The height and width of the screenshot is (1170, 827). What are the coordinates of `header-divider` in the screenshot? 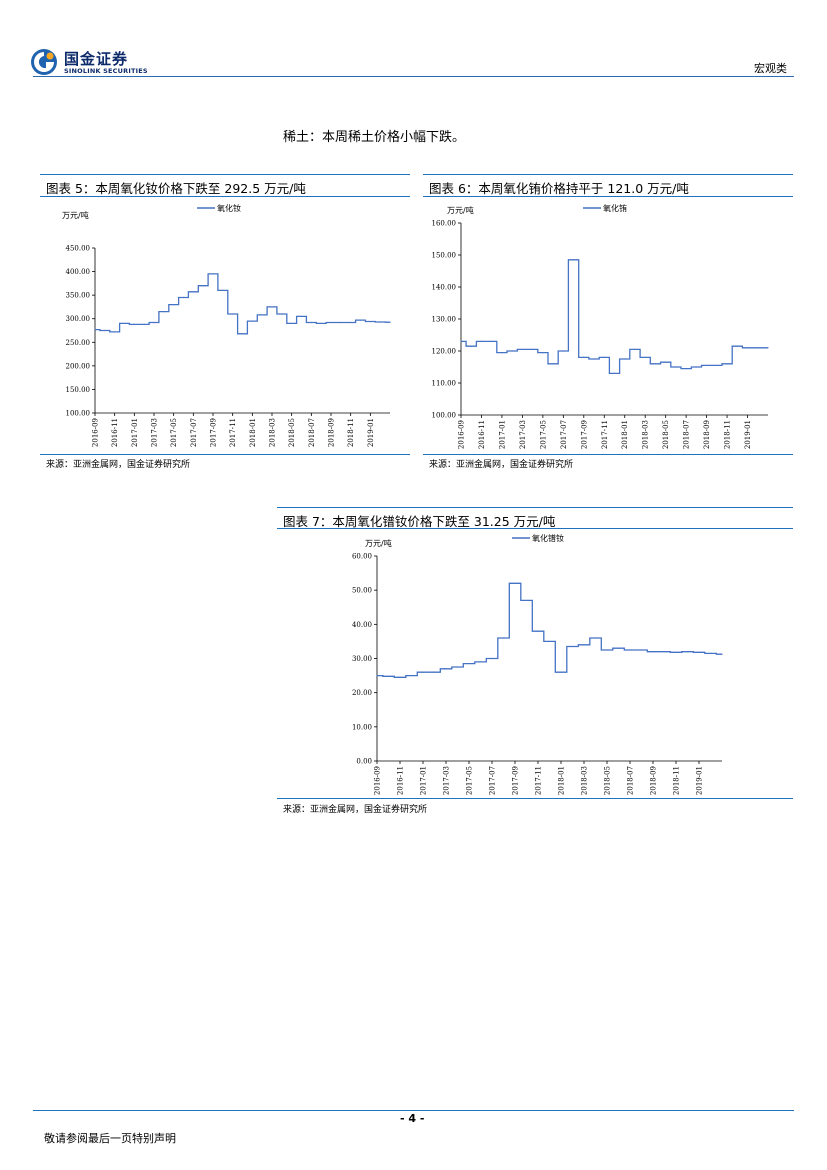 It's located at (413, 76).